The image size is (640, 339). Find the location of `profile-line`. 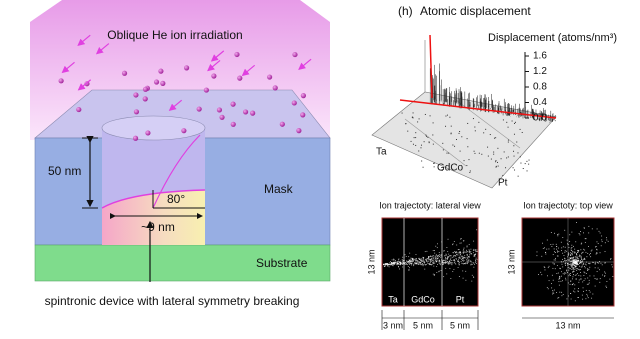

profile-line is located at coordinates (478, 109).